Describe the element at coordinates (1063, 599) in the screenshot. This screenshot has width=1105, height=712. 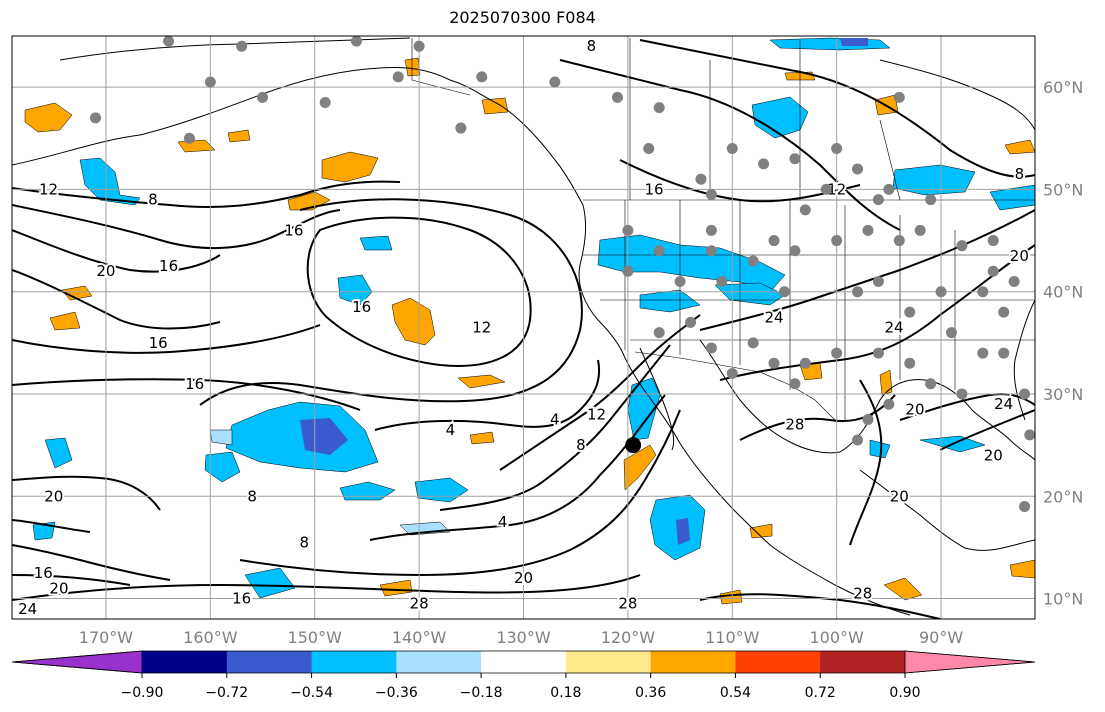
I see `lat-tick-label: 10°N` at that location.